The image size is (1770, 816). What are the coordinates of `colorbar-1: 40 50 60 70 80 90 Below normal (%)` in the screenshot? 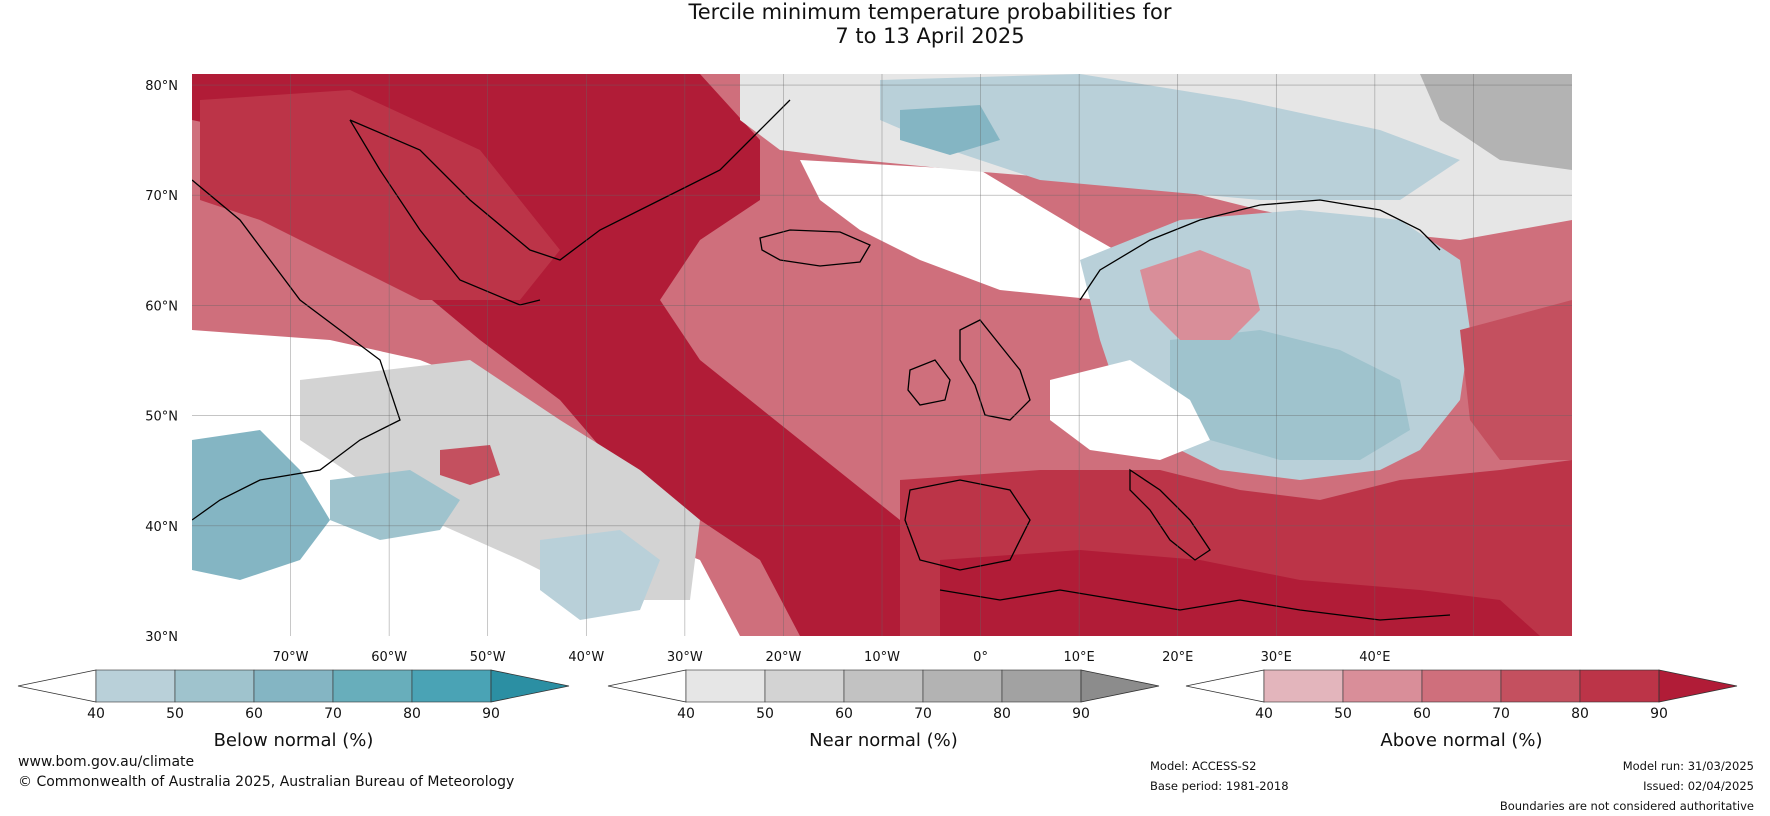 It's located at (293, 710).